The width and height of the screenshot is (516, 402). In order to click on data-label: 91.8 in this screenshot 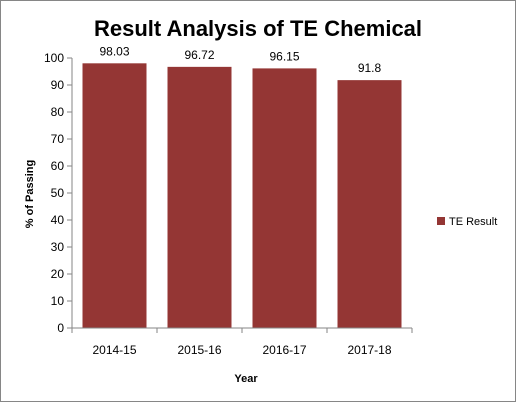, I will do `click(370, 68)`.